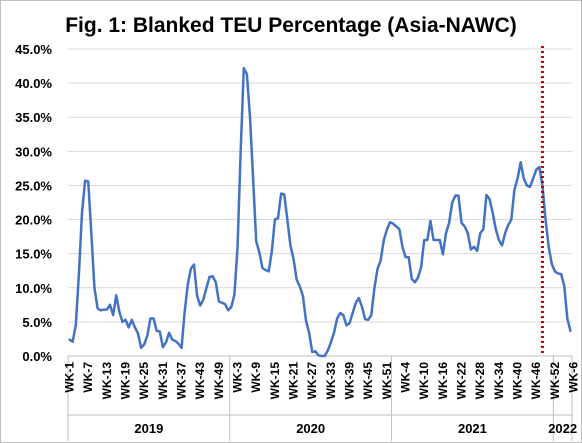 Image resolution: width=582 pixels, height=443 pixels. What do you see at coordinates (275, 381) in the screenshot?
I see `x-tick-label: WK-15` at bounding box center [275, 381].